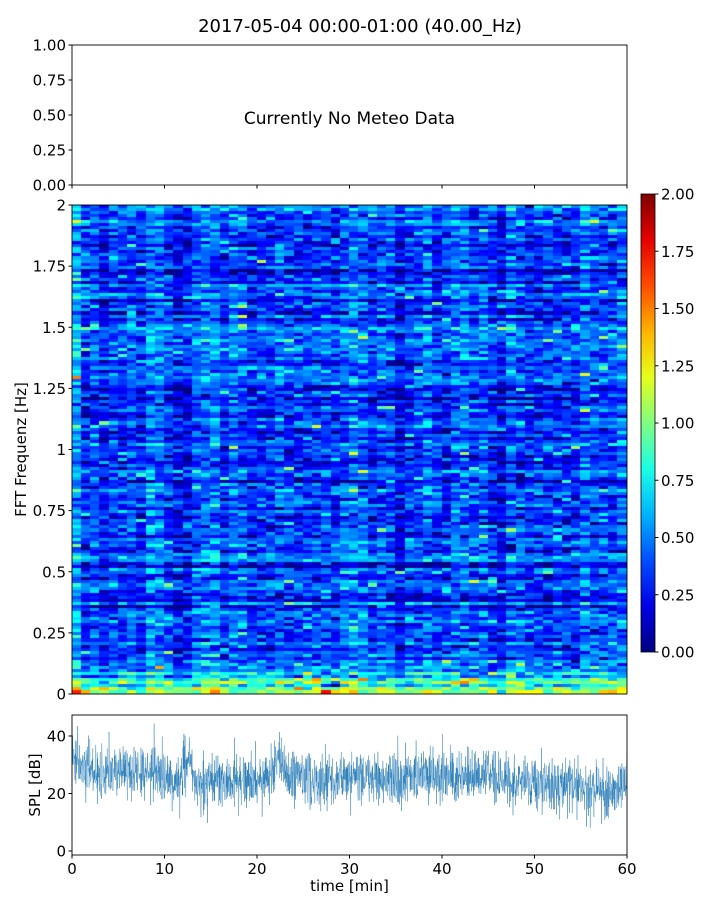  What do you see at coordinates (360, 26) in the screenshot?
I see `chart-title: 2017-05-04 00:00-01:00 (40.00_Hz)` at bounding box center [360, 26].